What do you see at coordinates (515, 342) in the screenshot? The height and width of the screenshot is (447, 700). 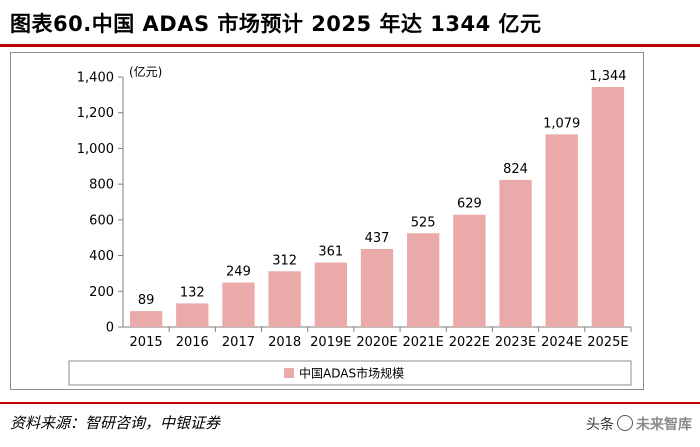 I see `x-tick-label: 2023E` at bounding box center [515, 342].